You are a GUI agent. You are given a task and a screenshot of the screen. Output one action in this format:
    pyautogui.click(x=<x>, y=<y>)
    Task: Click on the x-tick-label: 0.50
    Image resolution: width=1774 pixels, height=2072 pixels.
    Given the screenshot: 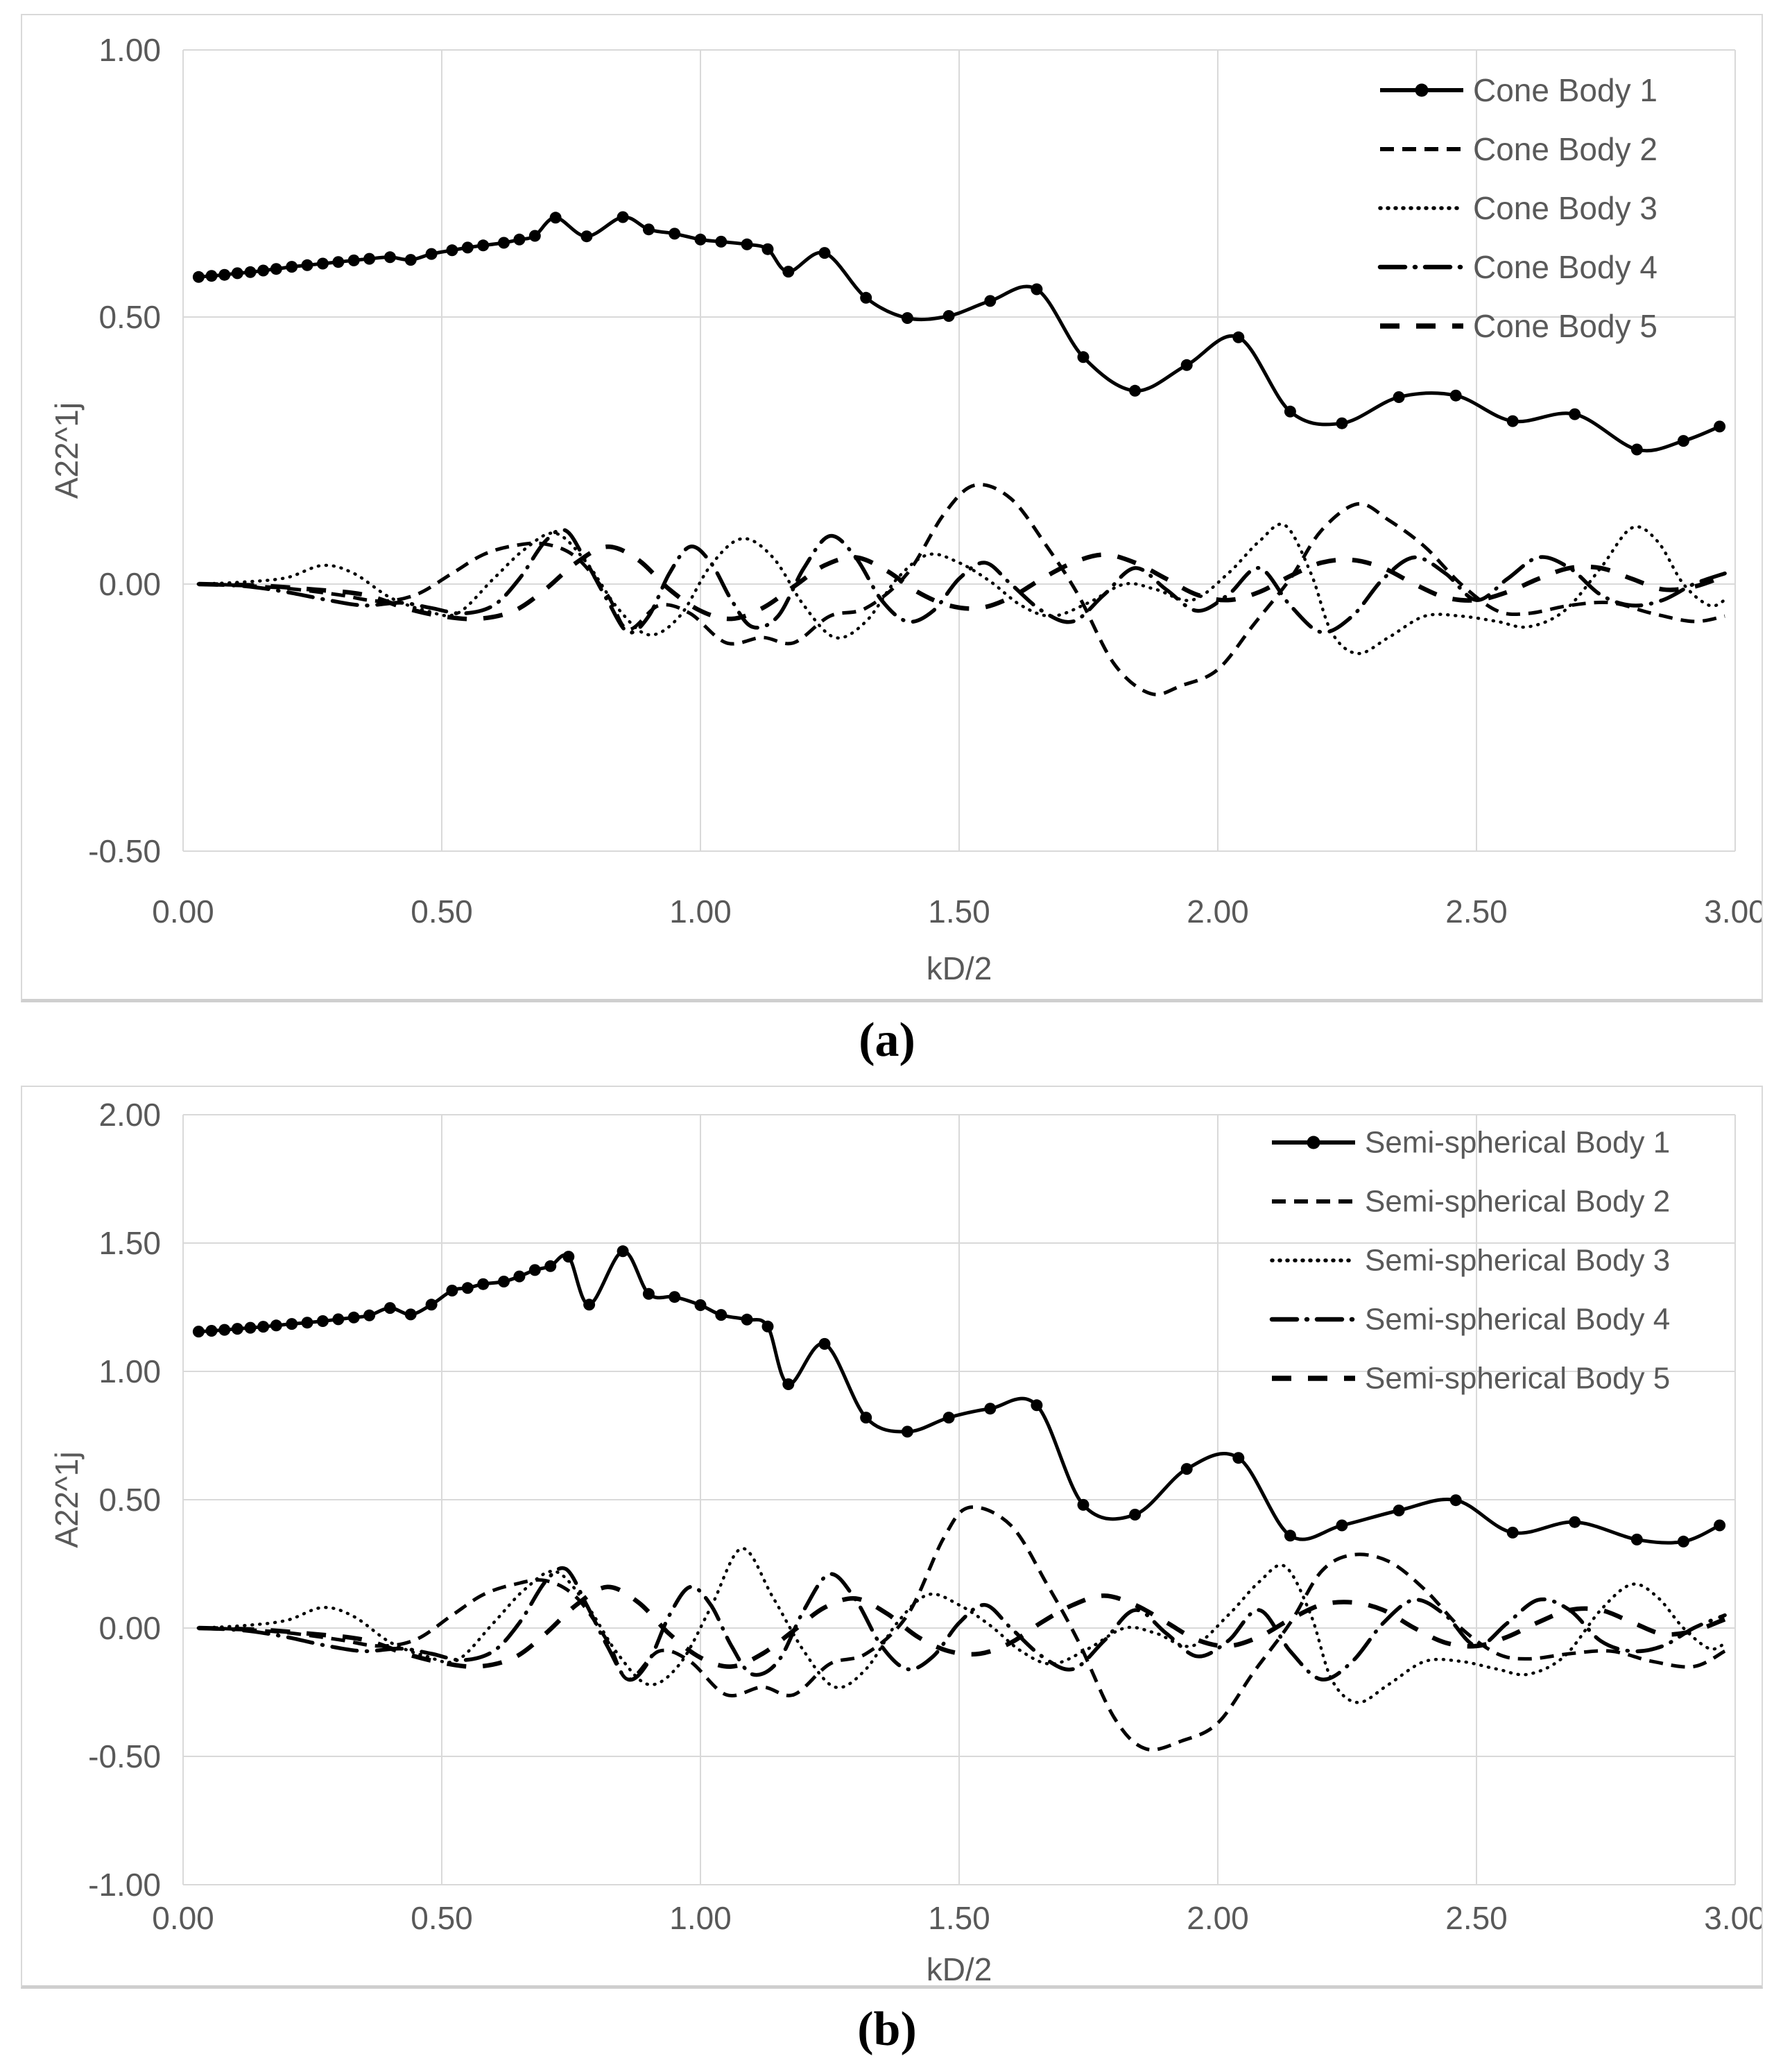 What is the action you would take?
    pyautogui.click(x=442, y=1918)
    